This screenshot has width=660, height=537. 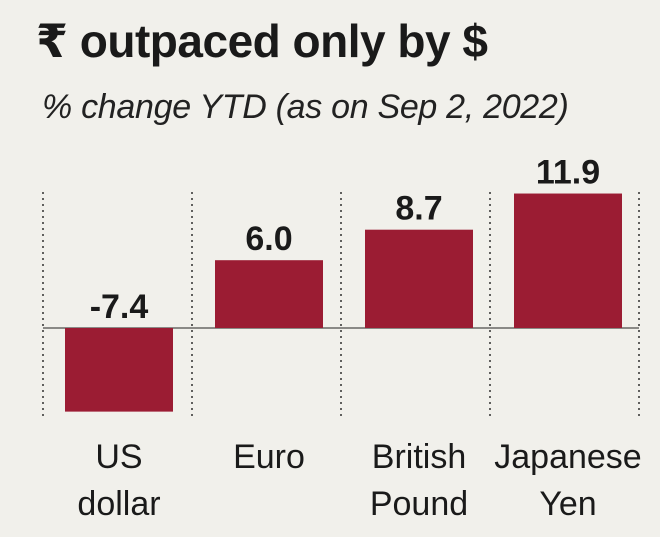 What do you see at coordinates (269, 457) in the screenshot?
I see `category-label-1-0: Euro` at bounding box center [269, 457].